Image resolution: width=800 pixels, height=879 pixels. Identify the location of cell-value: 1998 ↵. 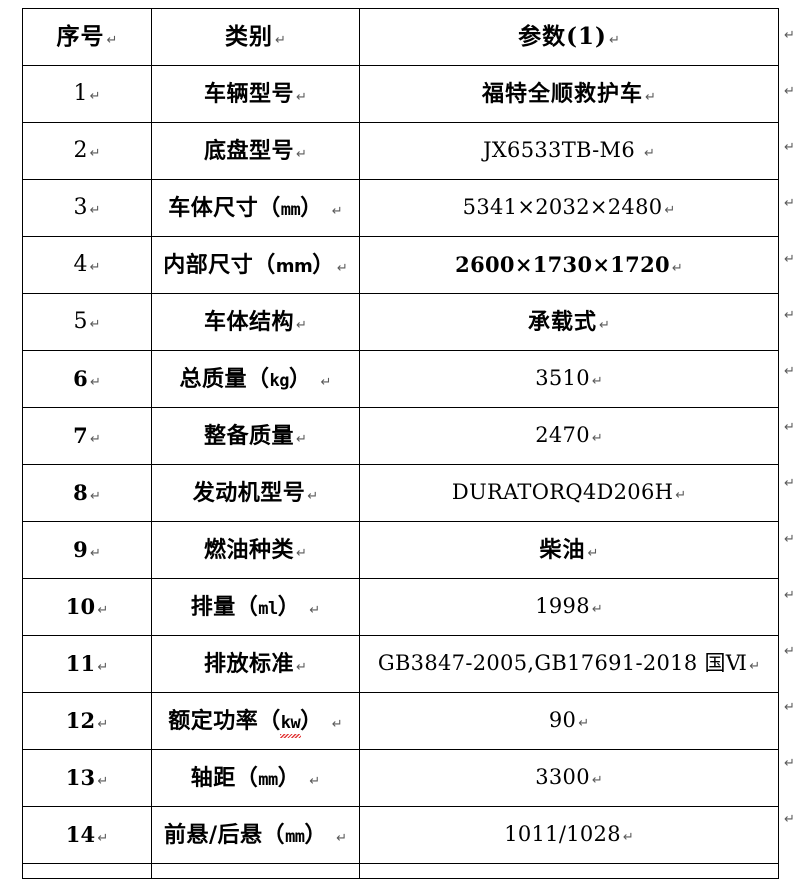
(569, 607).